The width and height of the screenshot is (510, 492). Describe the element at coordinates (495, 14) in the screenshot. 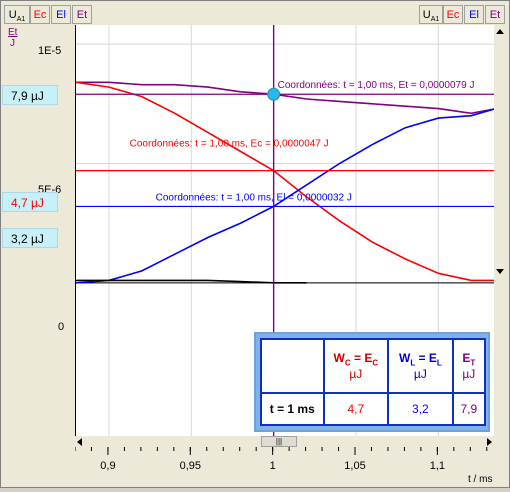

I see `tab-et-right: Et` at that location.